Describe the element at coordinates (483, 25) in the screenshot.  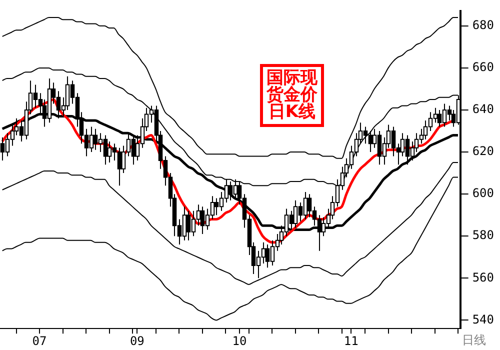
I see `y-tick-label: 680` at that location.